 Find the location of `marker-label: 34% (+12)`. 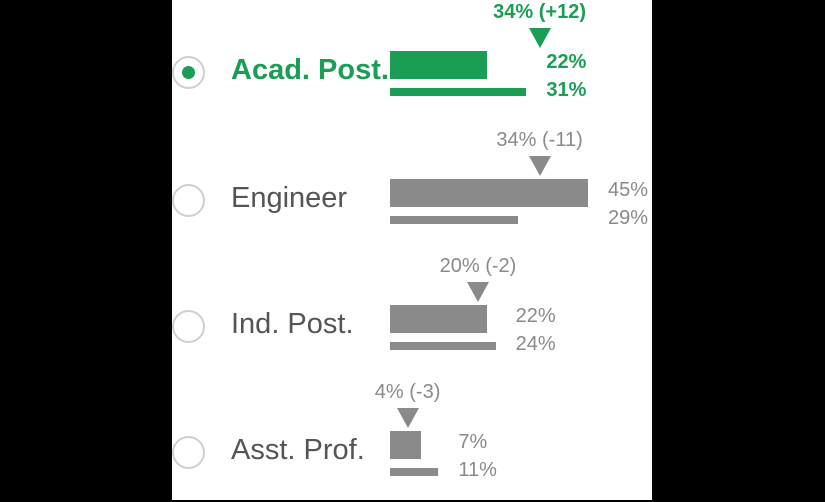

marker-label: 34% (+12) is located at coordinates (540, 12).